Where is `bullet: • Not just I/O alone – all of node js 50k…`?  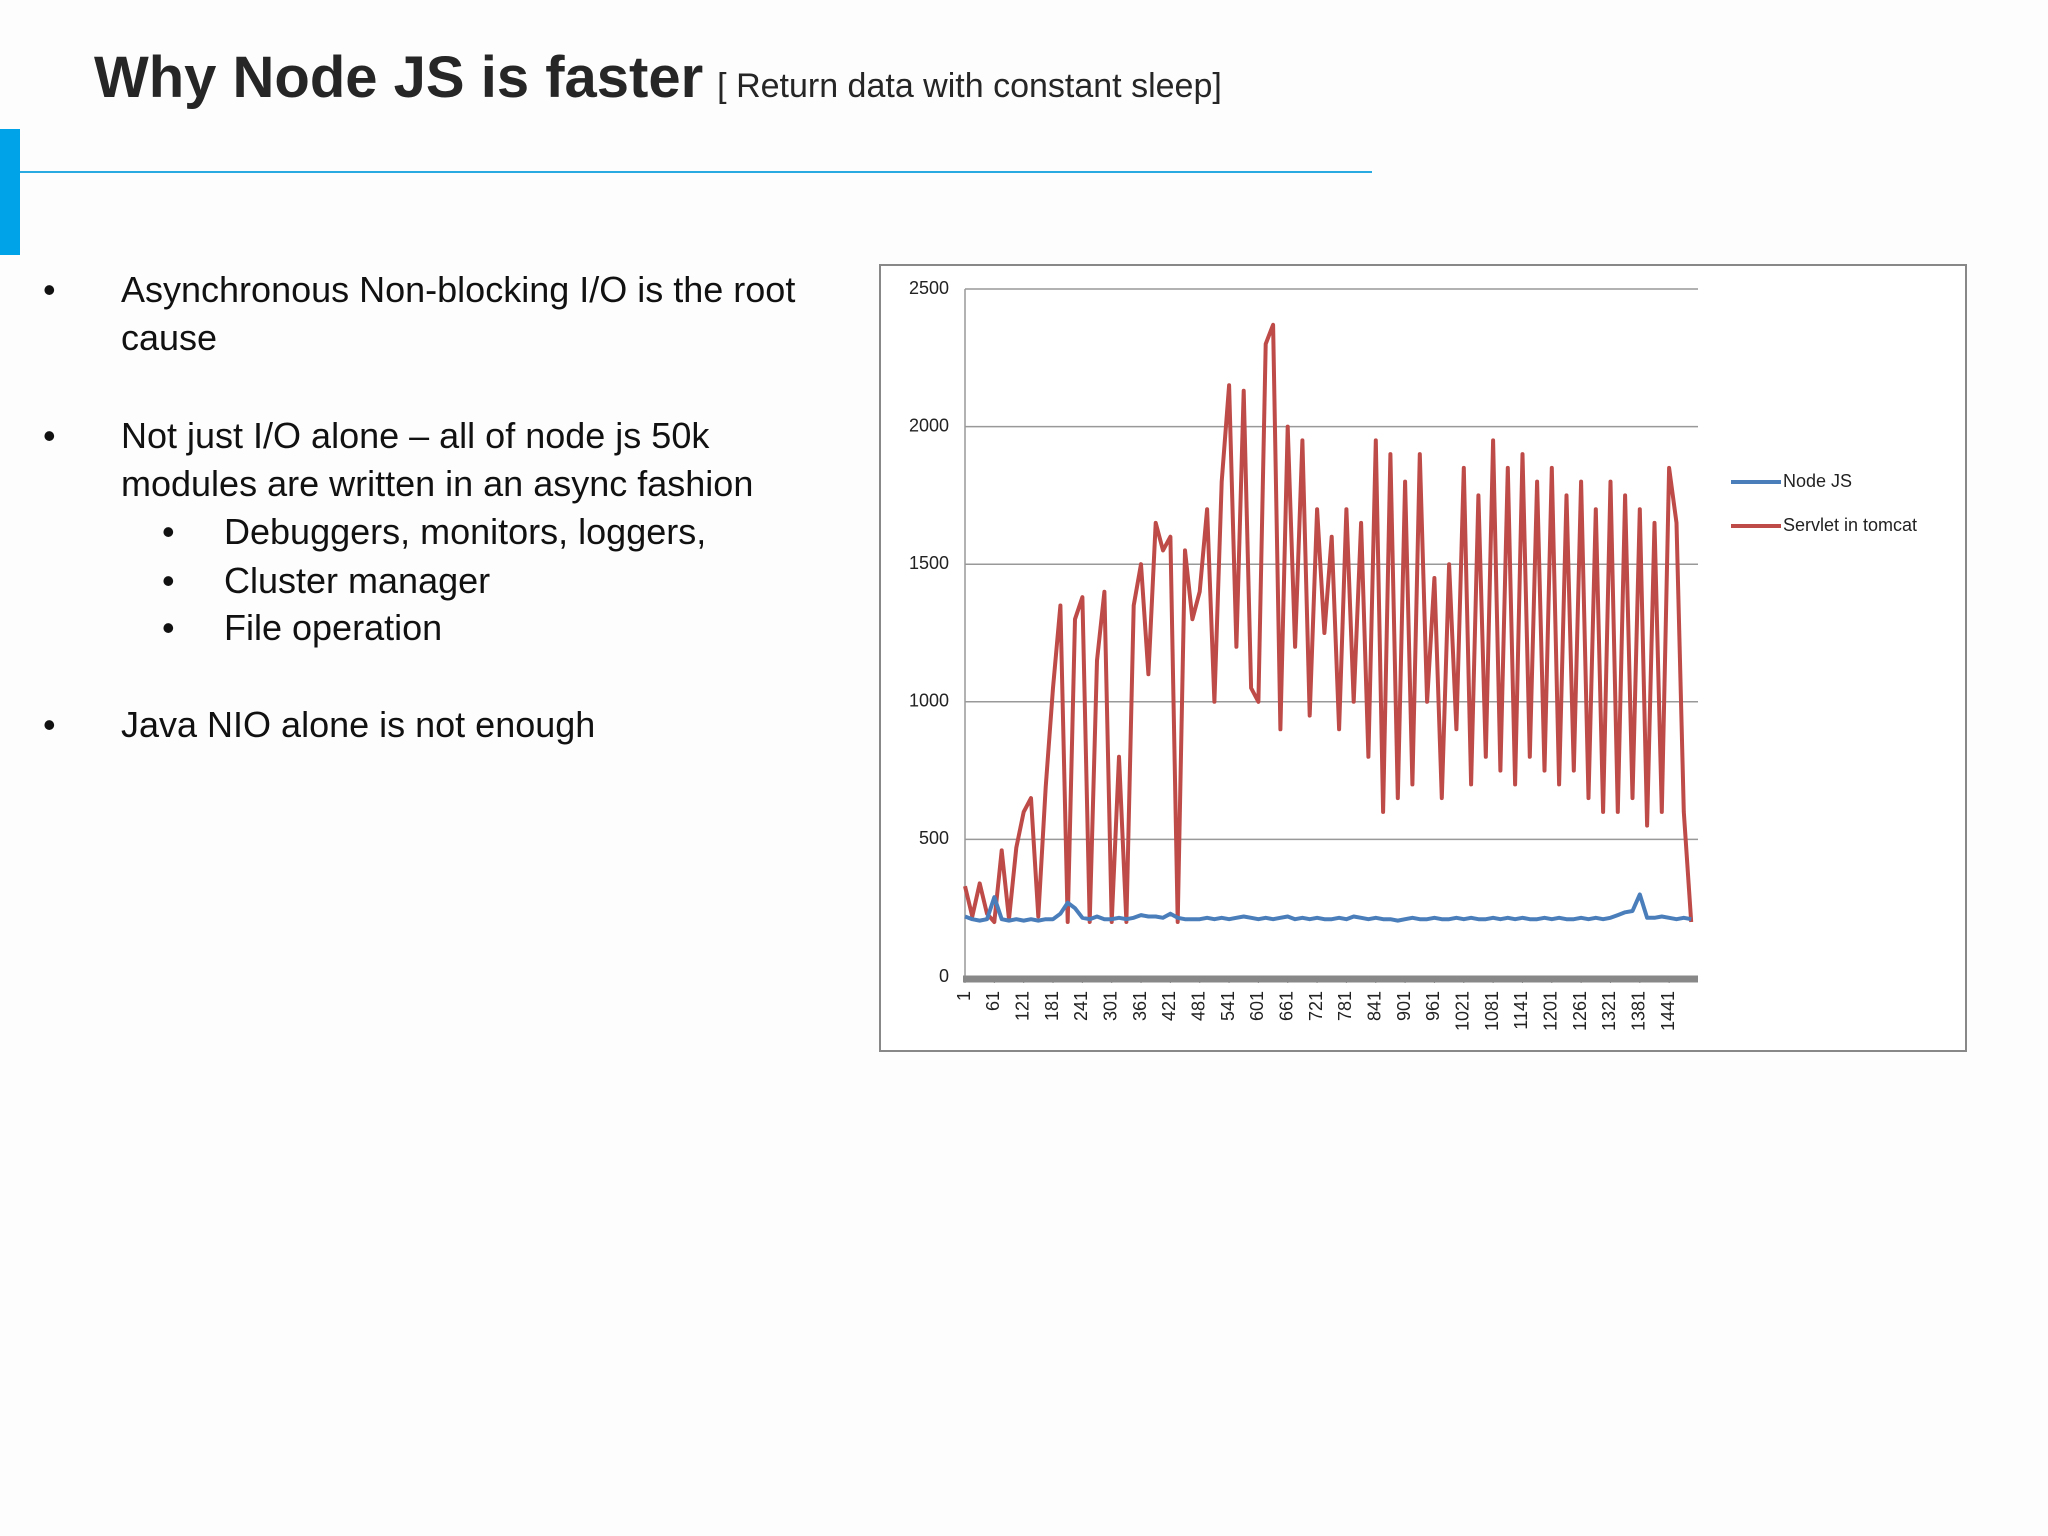
bullet: • Not just I/O alone – all of node js 50k… is located at coordinates (398, 459).